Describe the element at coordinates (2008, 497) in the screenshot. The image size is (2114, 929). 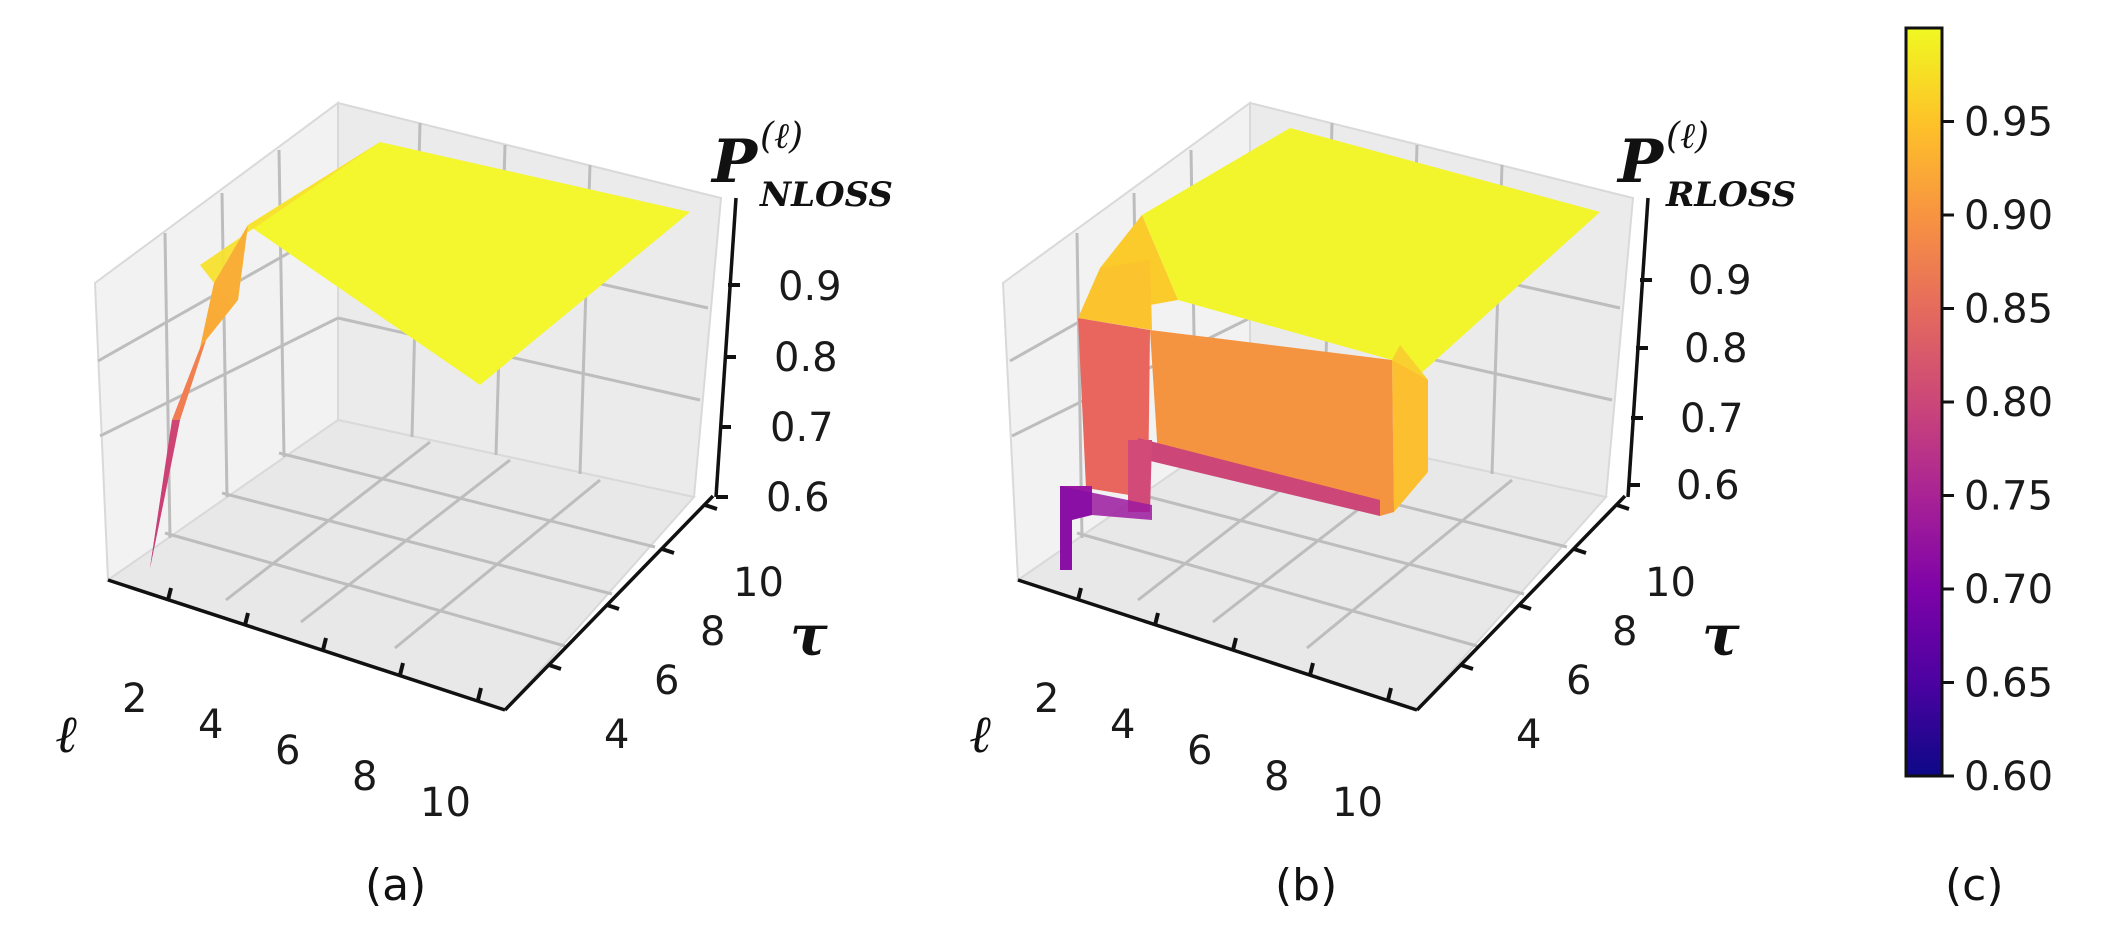
I see `colorbar-tick-label: 0.75` at that location.